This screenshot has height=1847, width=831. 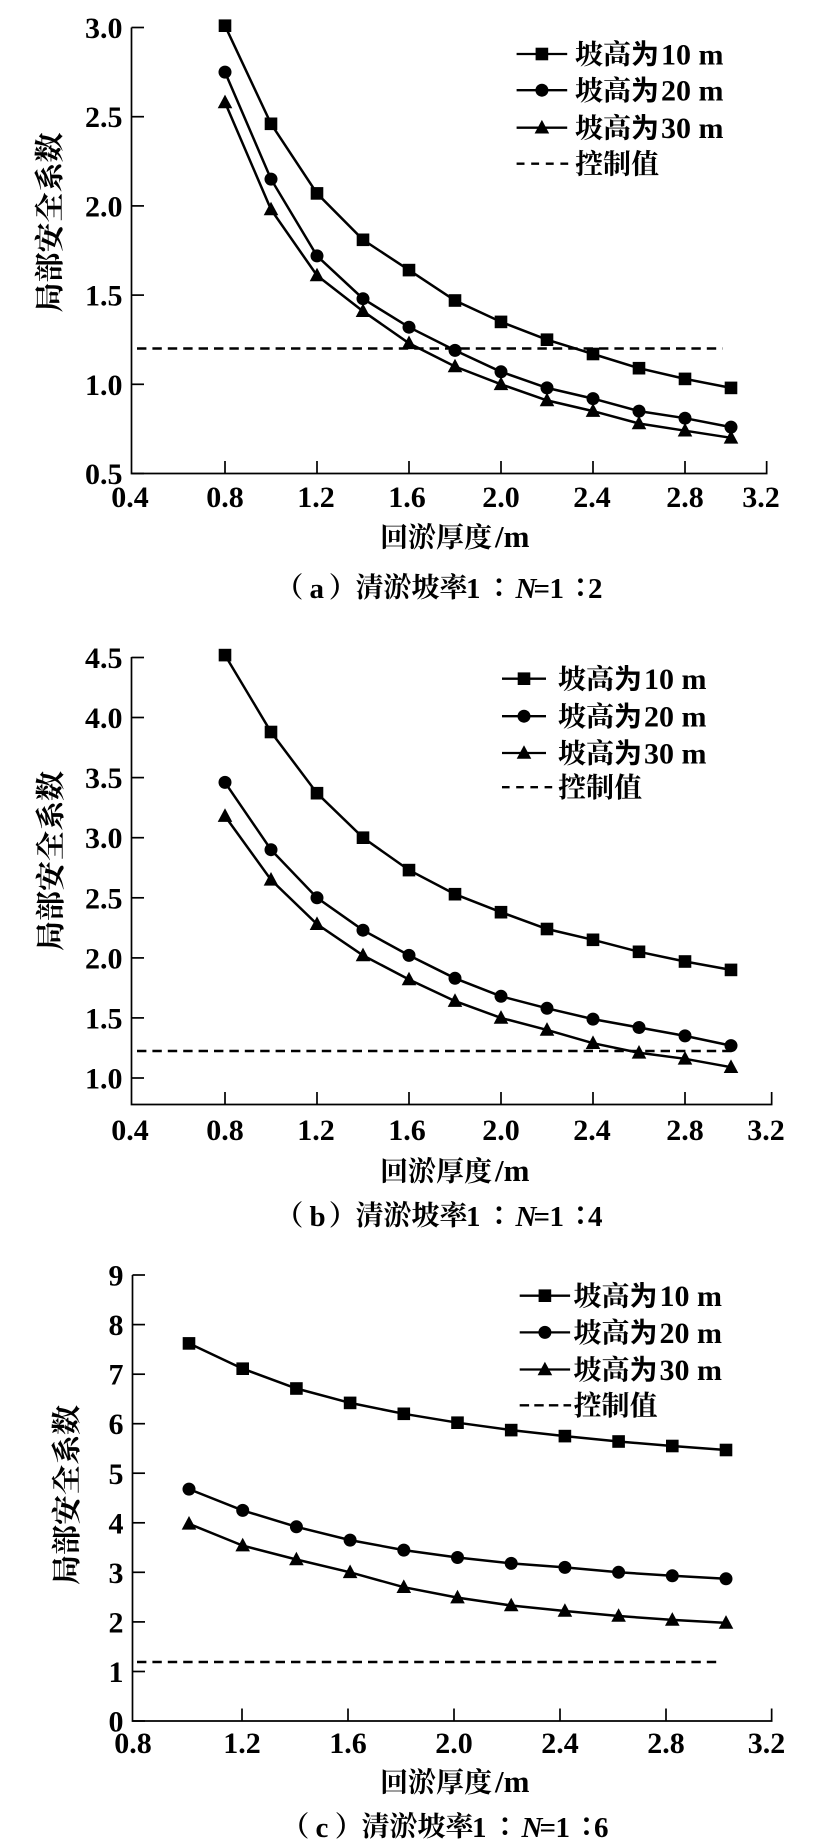 What do you see at coordinates (116, 1325) in the screenshot?
I see `svg-text: 8` at bounding box center [116, 1325].